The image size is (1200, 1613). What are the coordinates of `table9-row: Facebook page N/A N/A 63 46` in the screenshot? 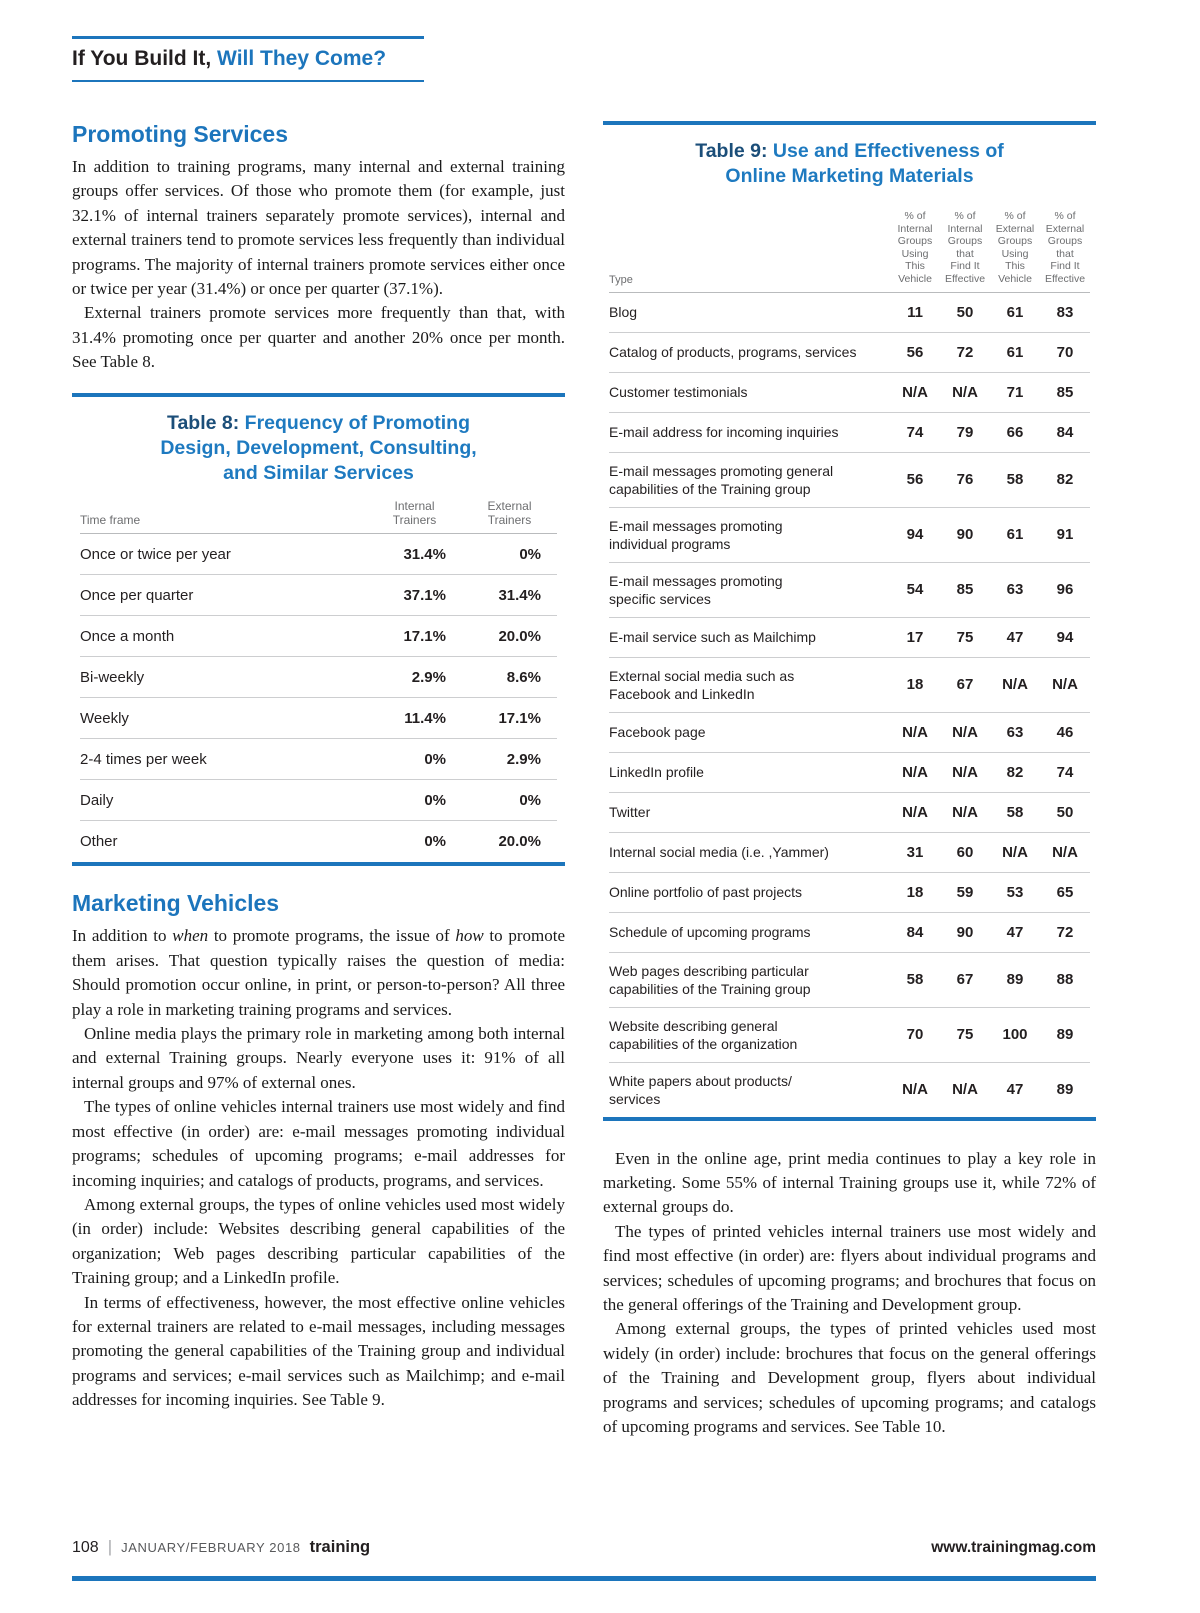 It's located at (849, 733).